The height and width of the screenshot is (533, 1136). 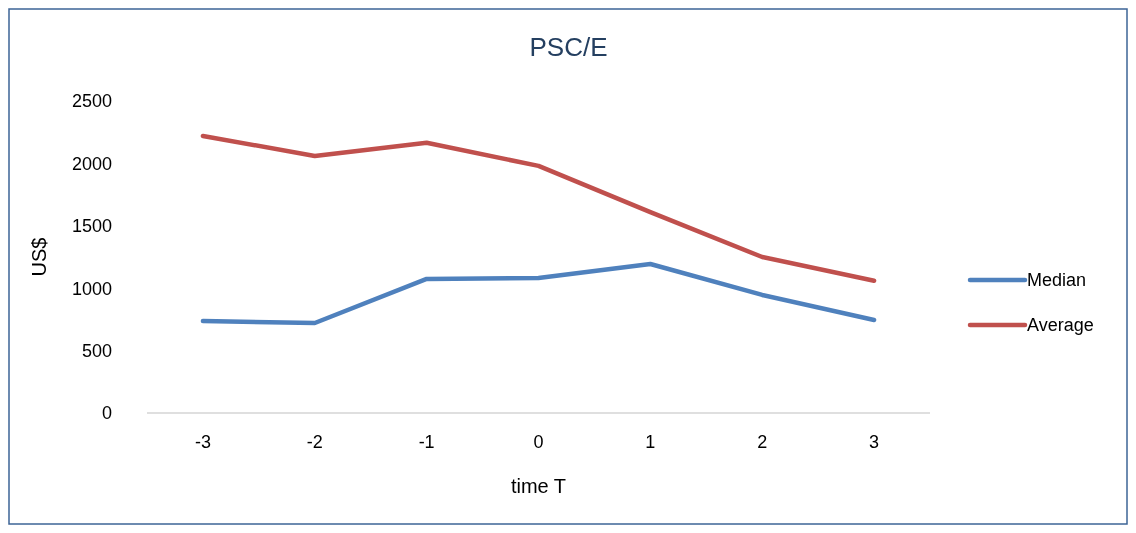 I want to click on y-axis-title: US$, so click(x=39, y=257).